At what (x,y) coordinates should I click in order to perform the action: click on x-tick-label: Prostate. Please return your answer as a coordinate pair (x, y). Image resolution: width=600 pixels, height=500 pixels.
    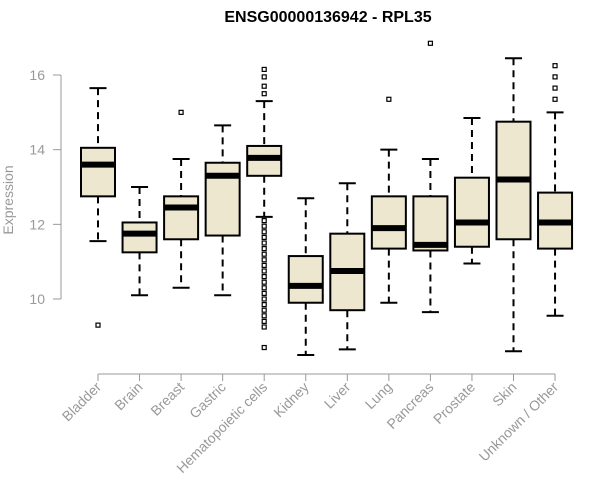
    Looking at the image, I should click on (454, 403).